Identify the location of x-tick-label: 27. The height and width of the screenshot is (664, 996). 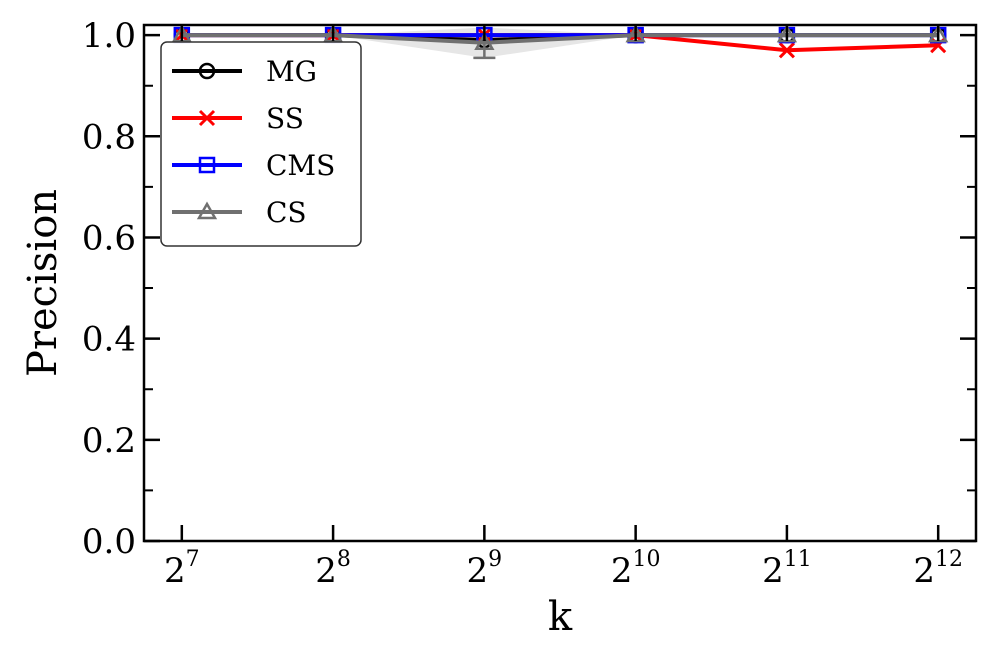
(182, 569).